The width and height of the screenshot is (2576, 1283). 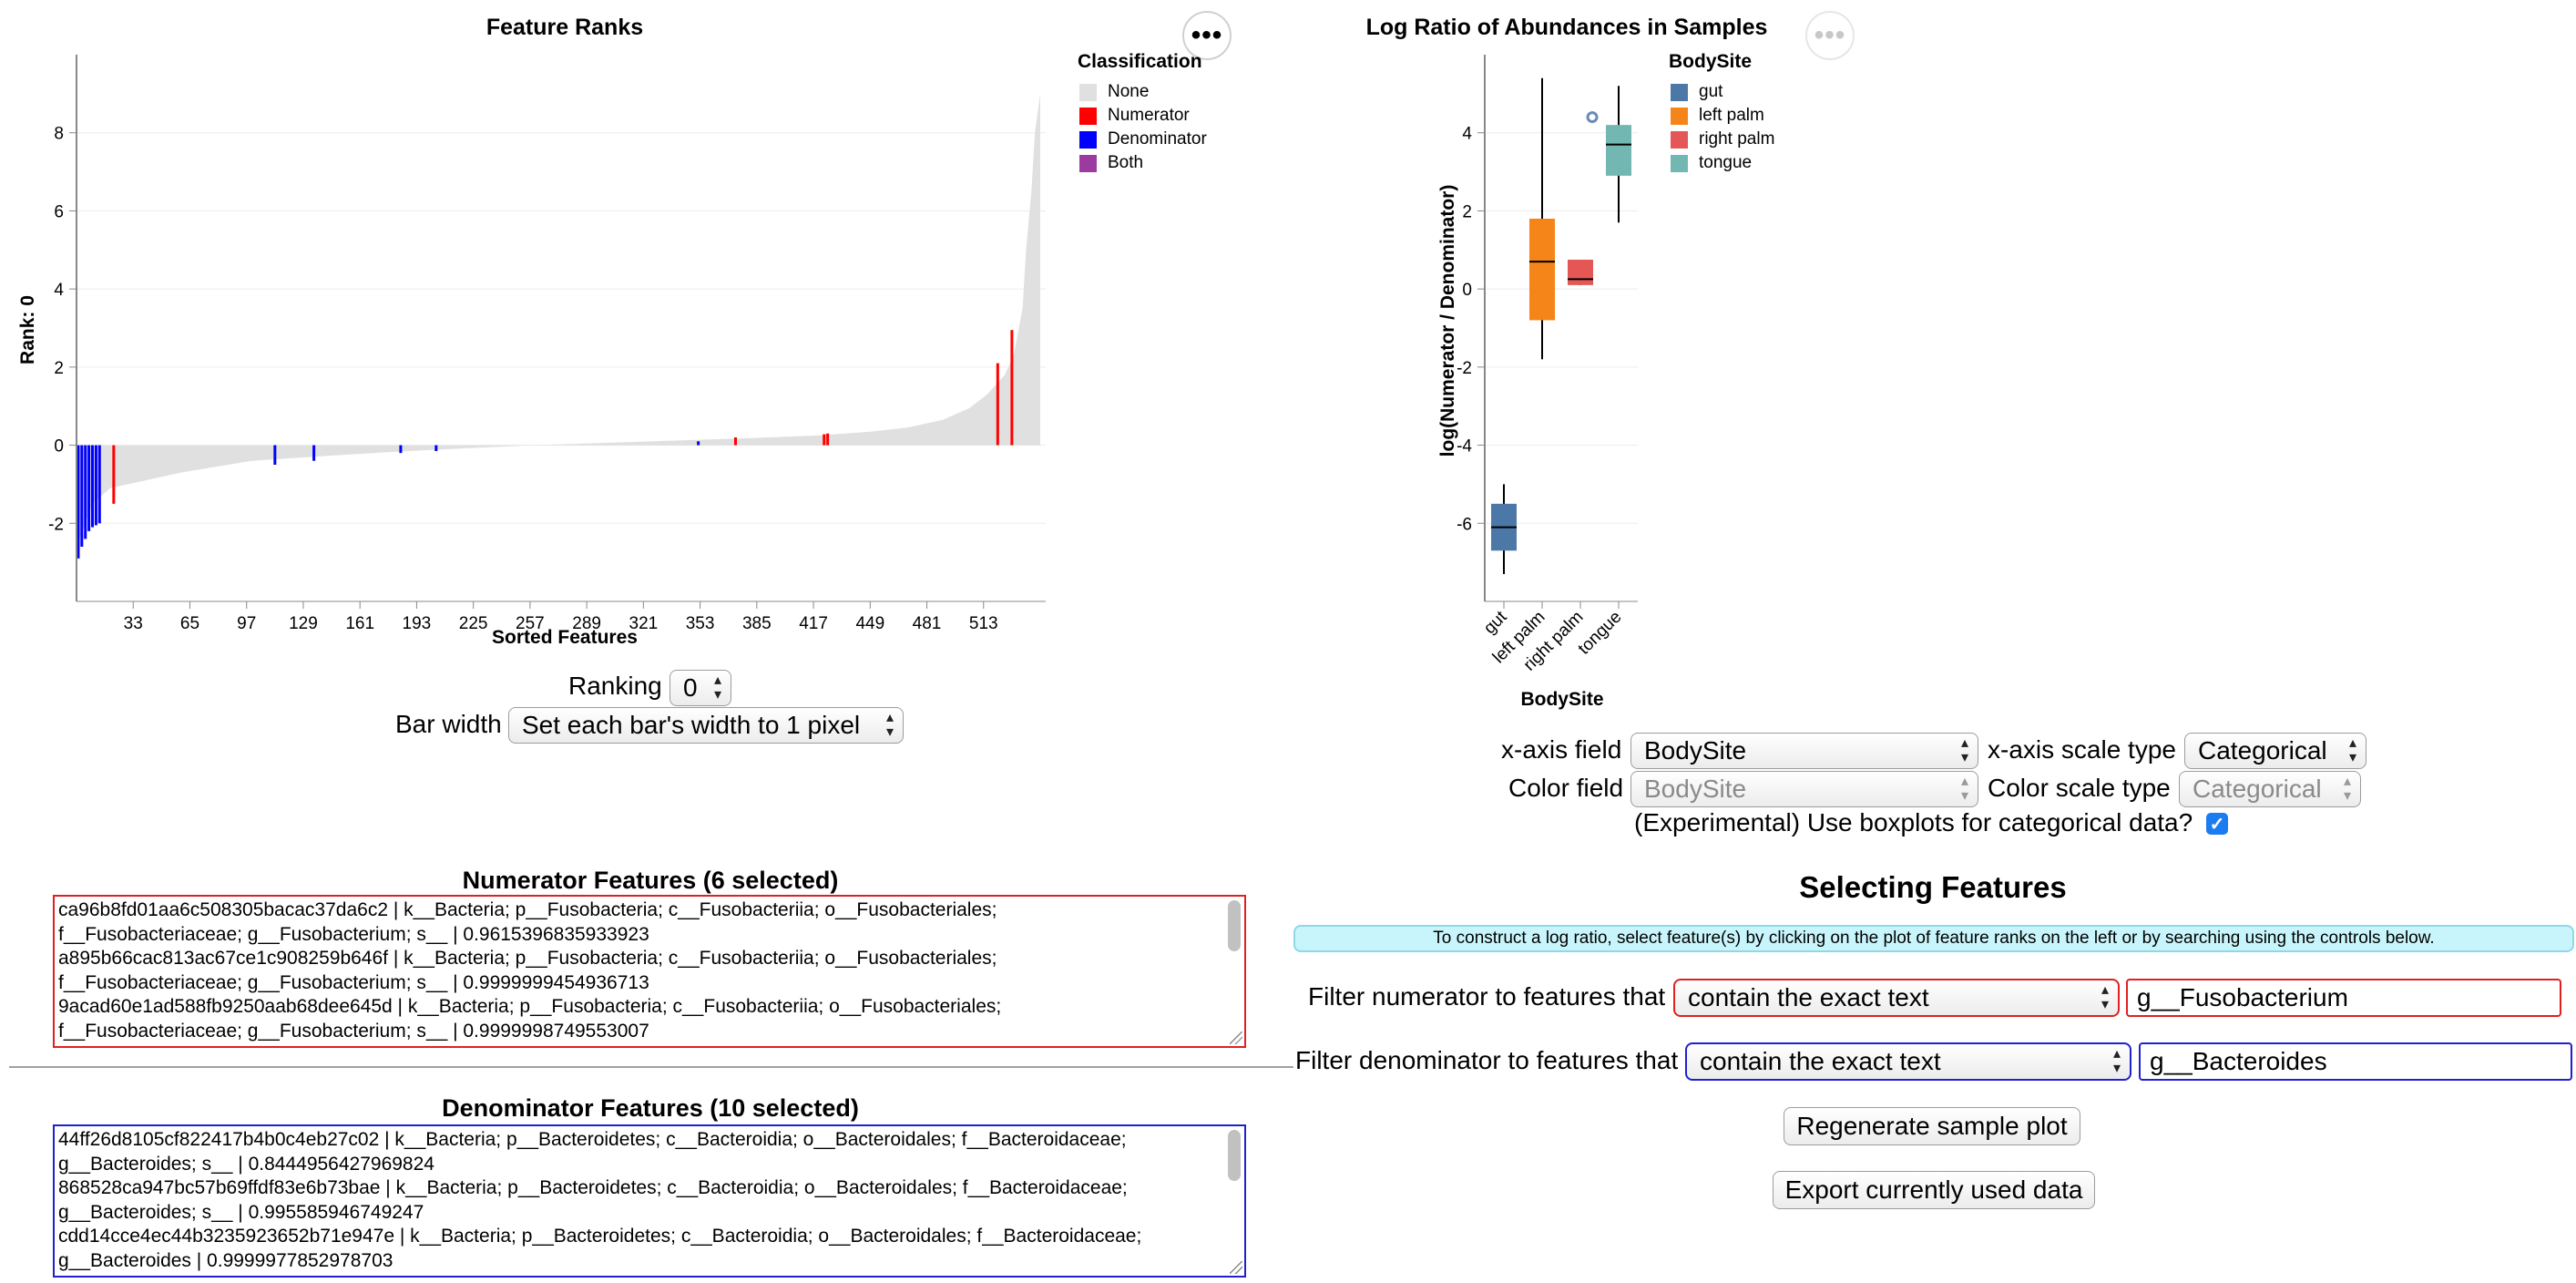 I want to click on boxplot-checkbox: ✓, so click(x=2217, y=824).